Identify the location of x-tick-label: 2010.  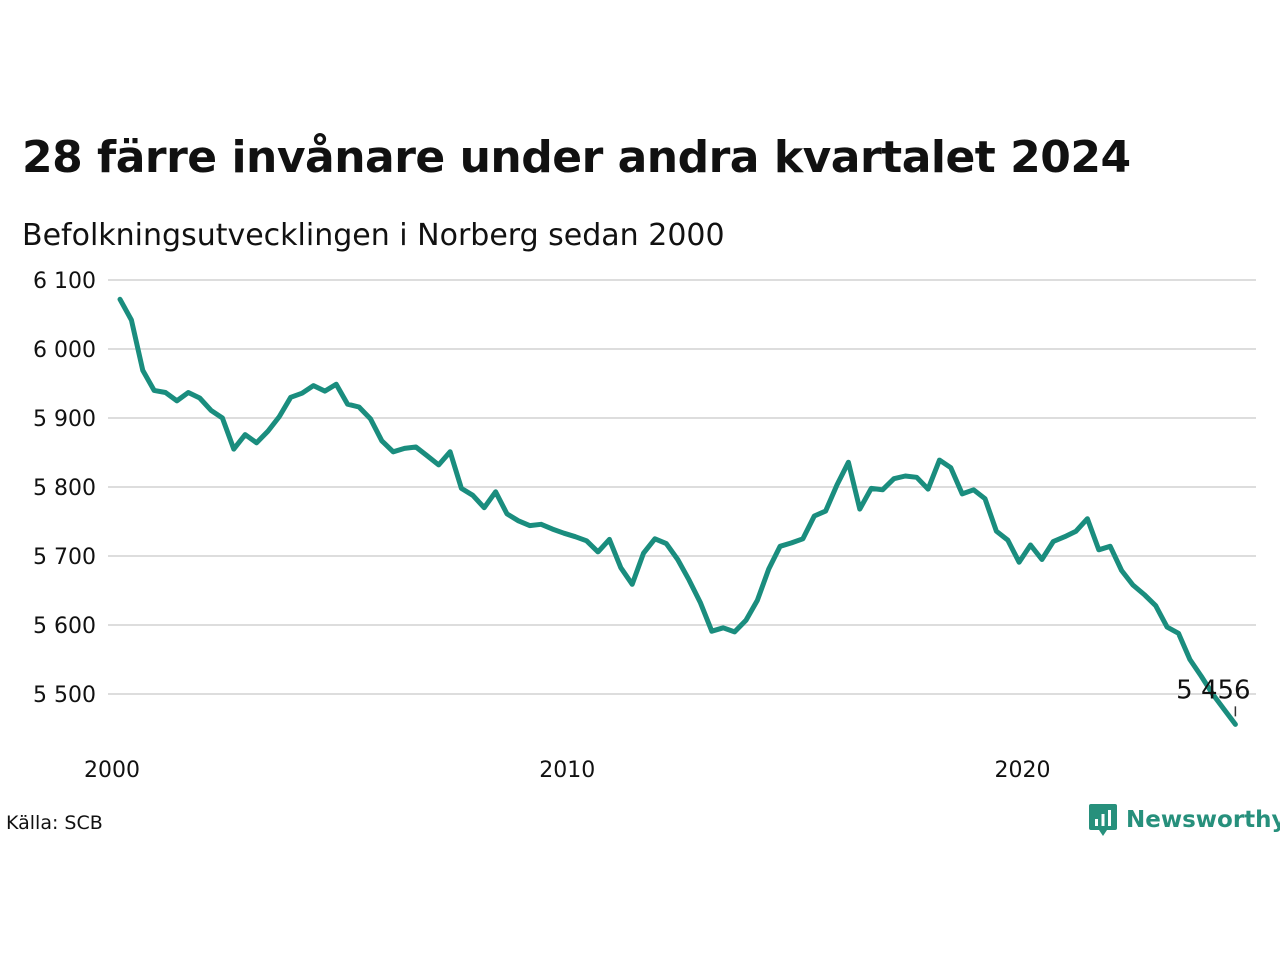
(567, 770).